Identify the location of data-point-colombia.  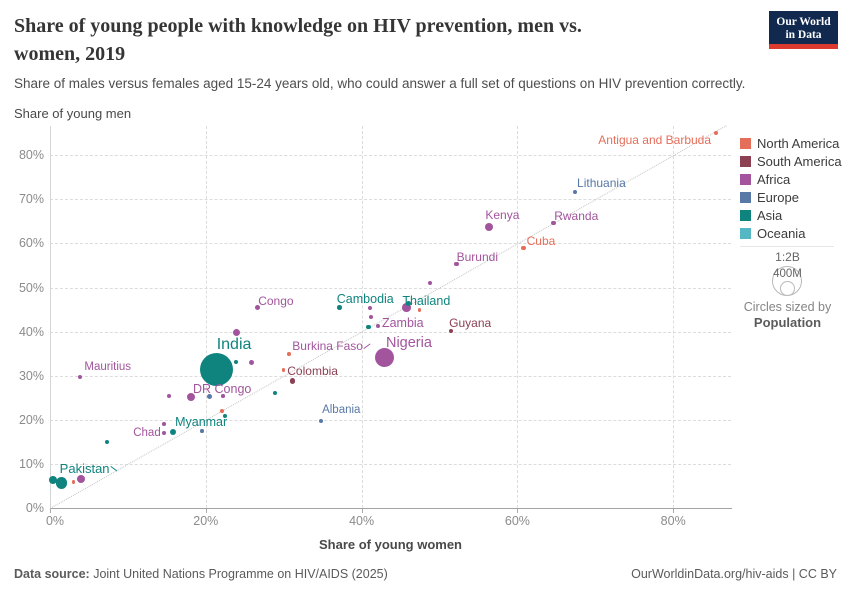
(292, 381).